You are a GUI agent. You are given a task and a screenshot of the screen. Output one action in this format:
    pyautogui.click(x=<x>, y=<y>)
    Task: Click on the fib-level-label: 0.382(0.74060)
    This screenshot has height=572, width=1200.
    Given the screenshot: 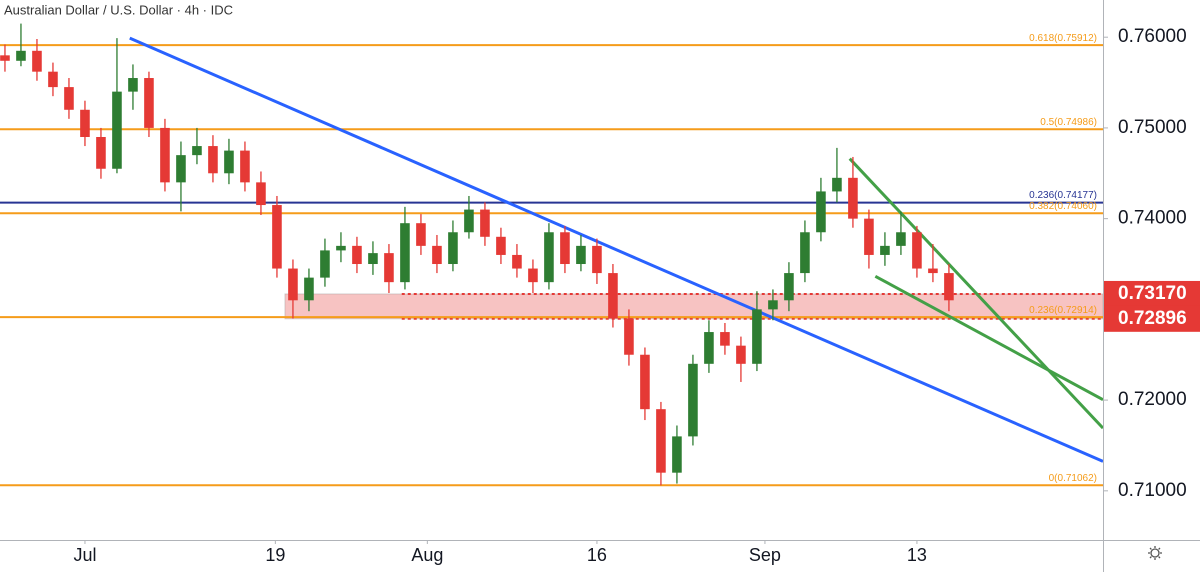 What is the action you would take?
    pyautogui.click(x=1063, y=206)
    